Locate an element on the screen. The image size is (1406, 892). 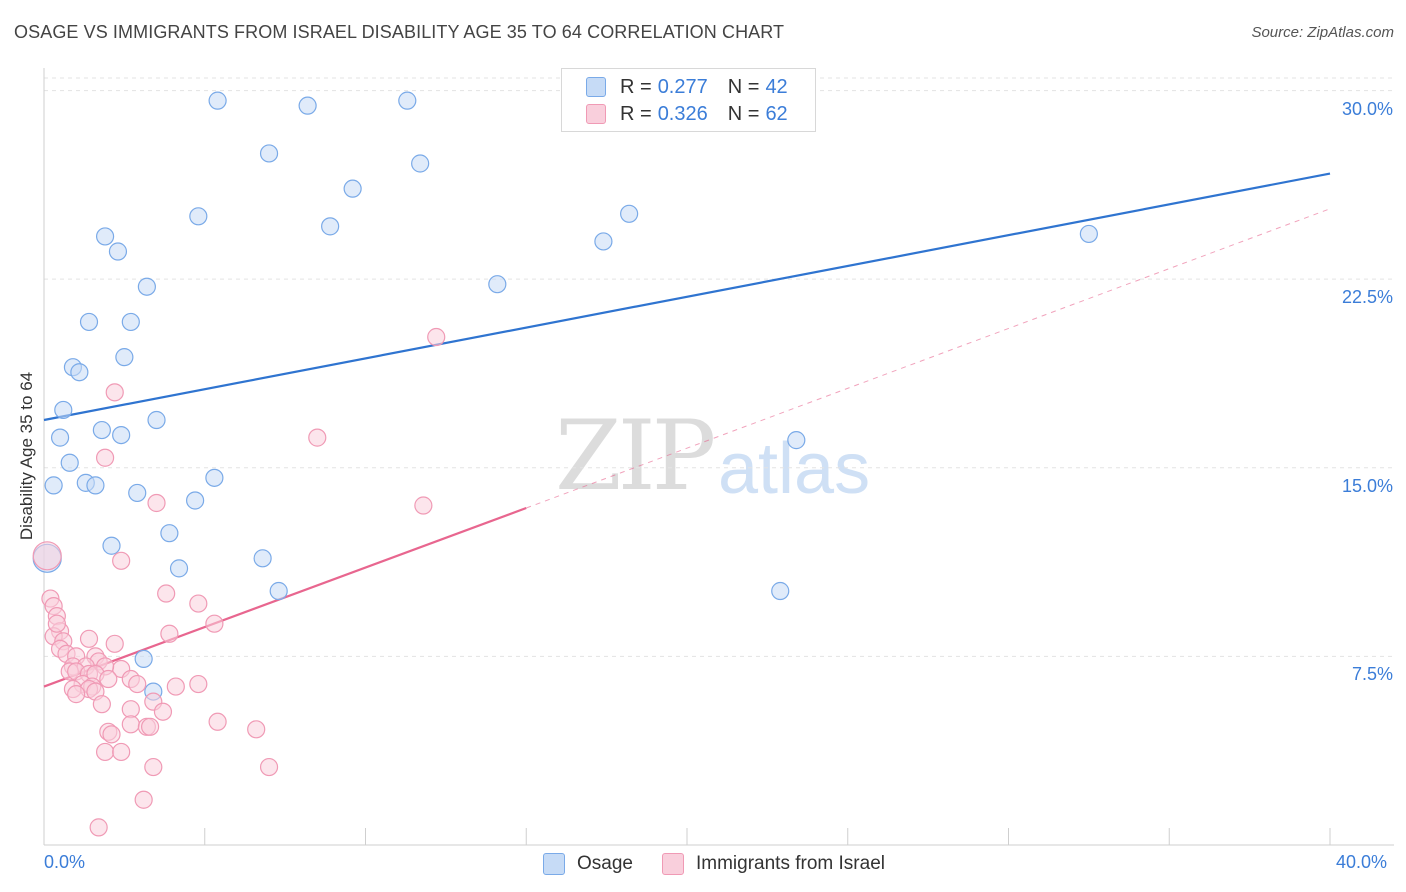
bottom-legend-osage: Osage is located at coordinates (588, 864).